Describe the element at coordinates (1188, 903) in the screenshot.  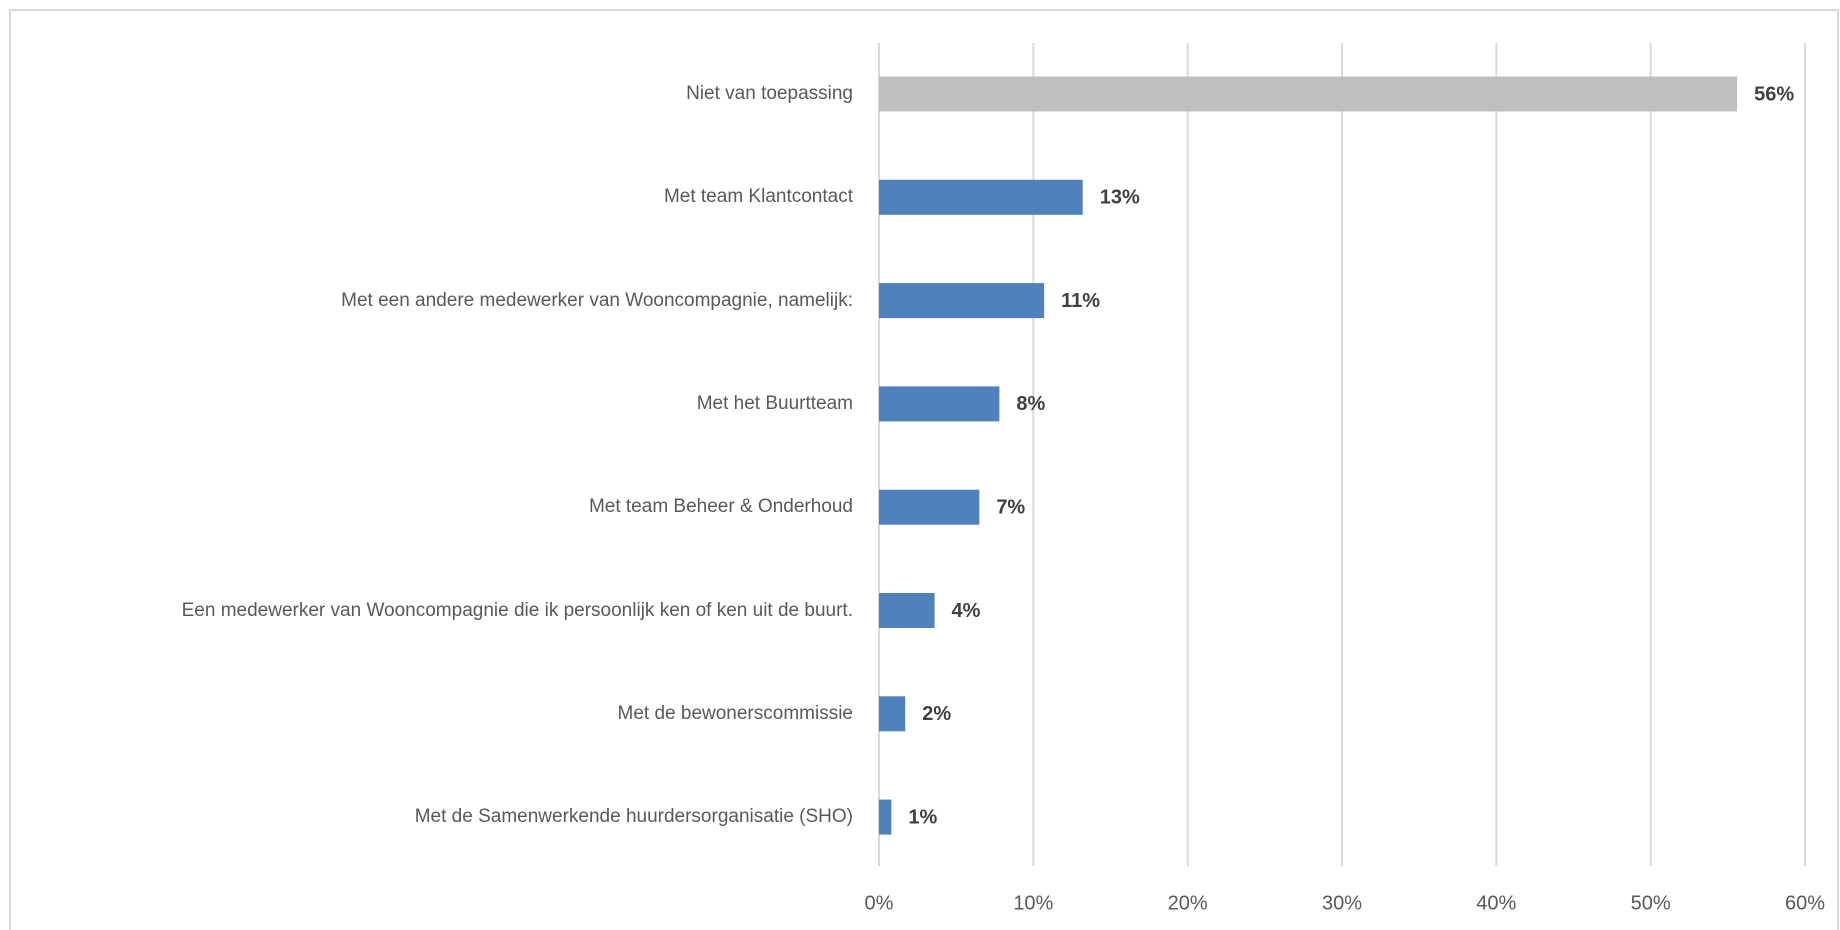
I see `x-tick-label: 20%` at that location.